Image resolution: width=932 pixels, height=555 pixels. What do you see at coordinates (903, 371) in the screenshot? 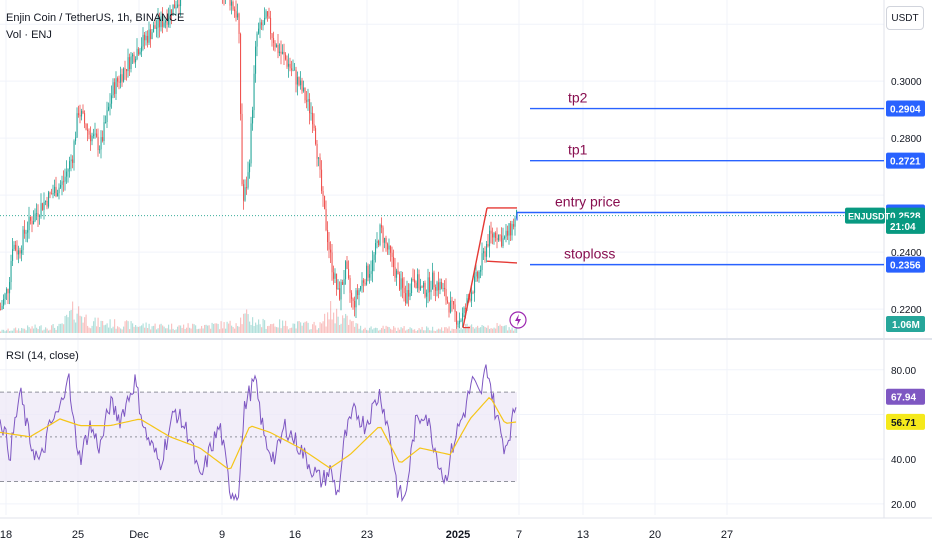
I see `rsi-tick-label: 80.00` at bounding box center [903, 371].